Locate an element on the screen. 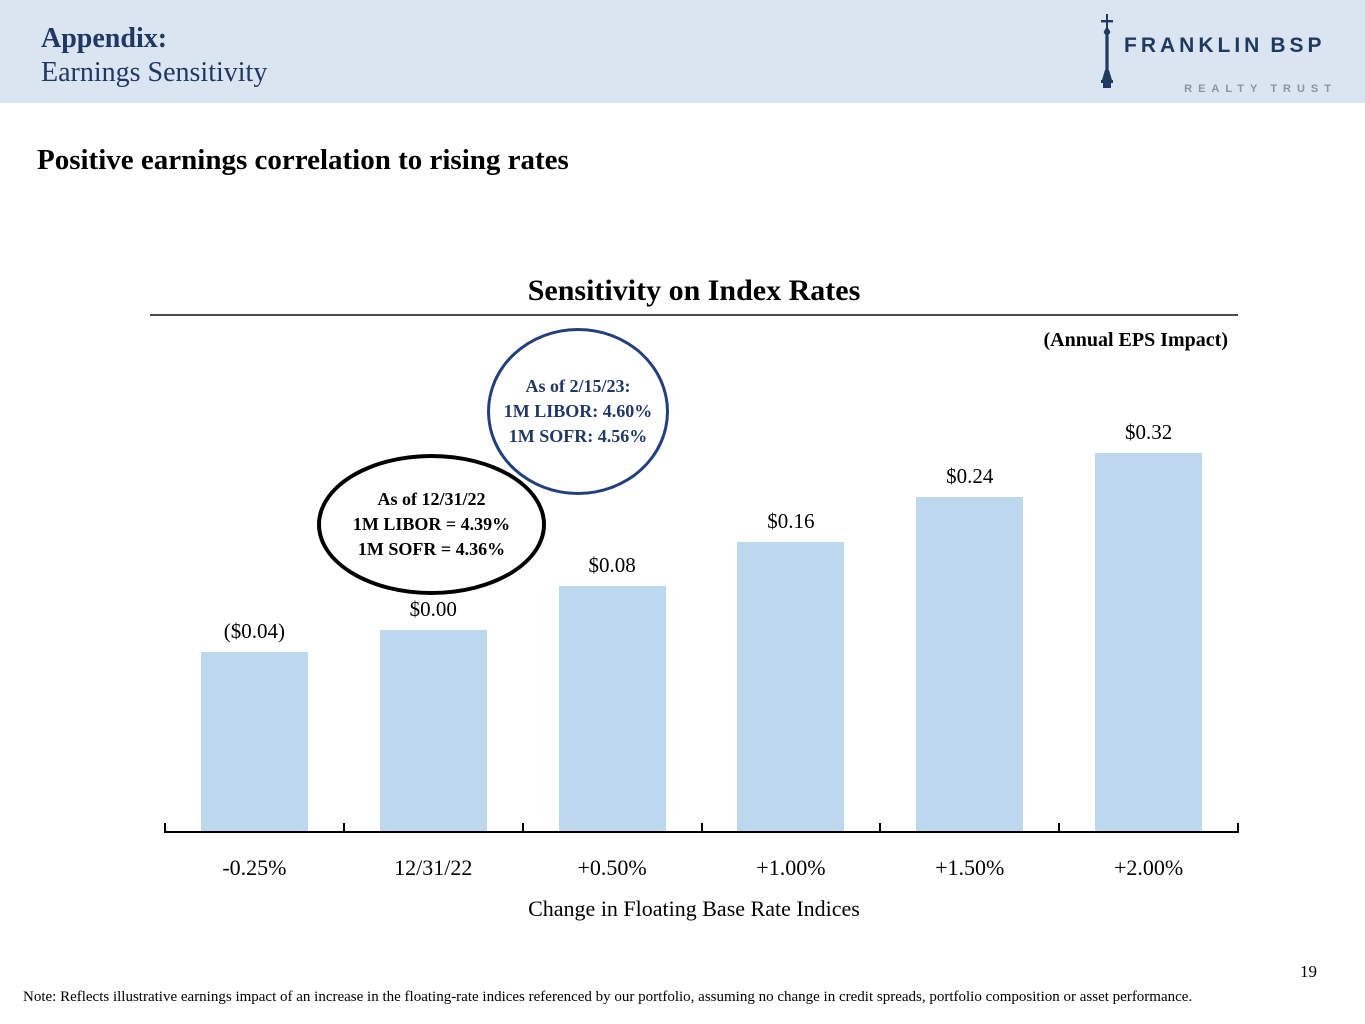 Image resolution: width=1365 pixels, height=1024 pixels. annotation-ellipse-line2: 1M LIBOR = 4.39% is located at coordinates (431, 524).